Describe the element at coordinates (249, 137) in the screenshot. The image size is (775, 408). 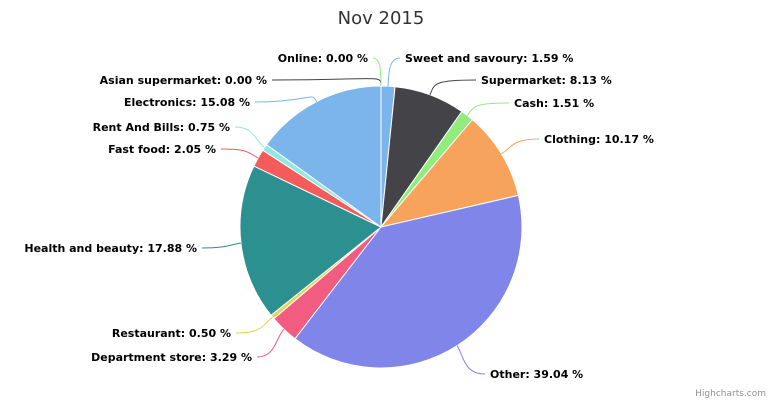
I see `connector-rent-and-bills` at that location.